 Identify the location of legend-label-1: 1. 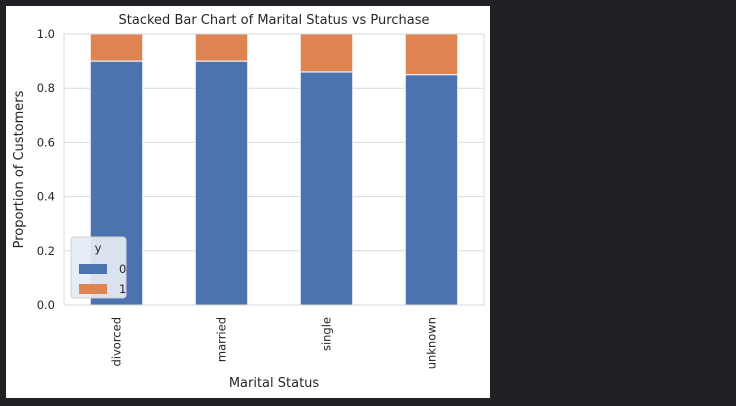
(122, 289).